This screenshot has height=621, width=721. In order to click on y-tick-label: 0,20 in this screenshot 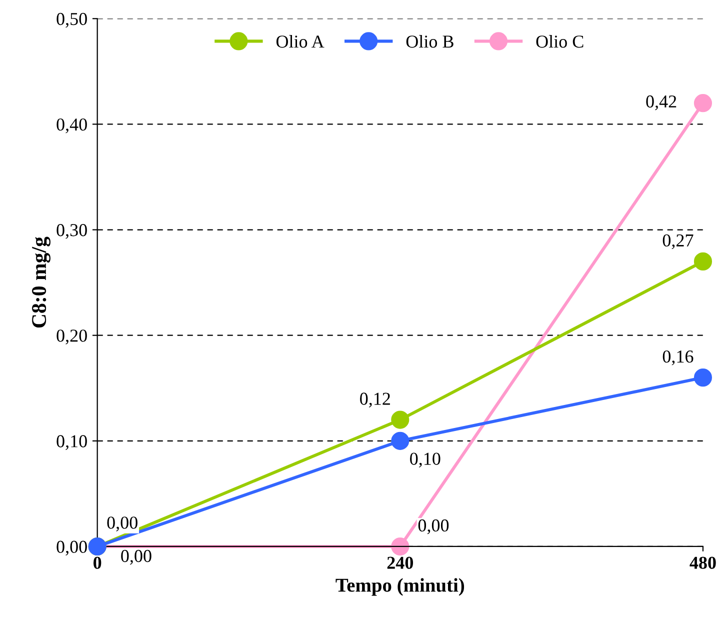, I will do `click(71, 337)`.